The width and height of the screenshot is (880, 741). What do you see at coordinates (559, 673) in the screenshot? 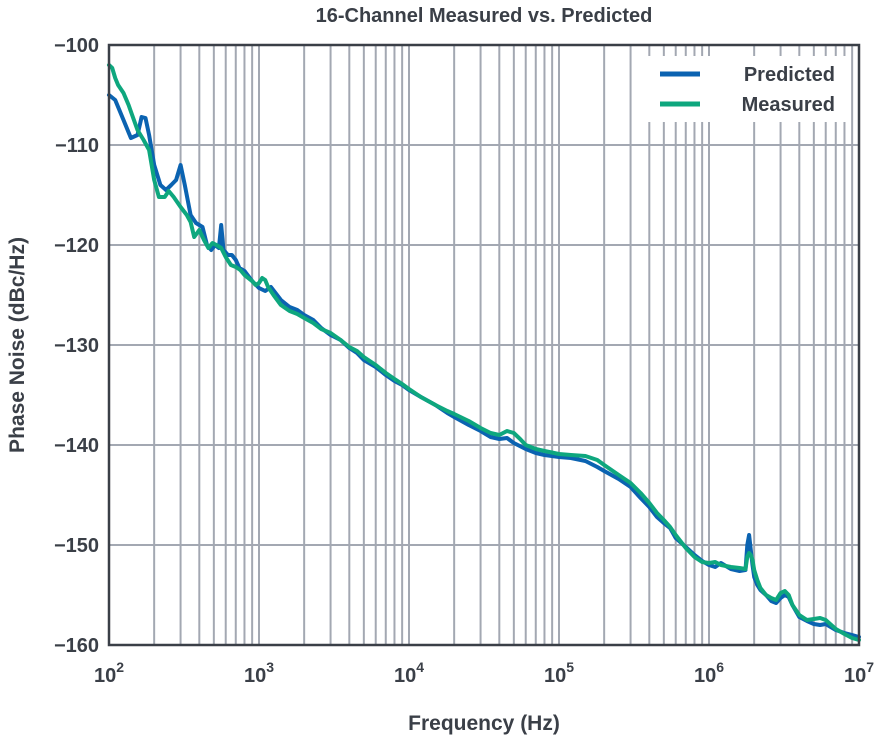
I see `x-tick-label: 10⁵` at bounding box center [559, 673].